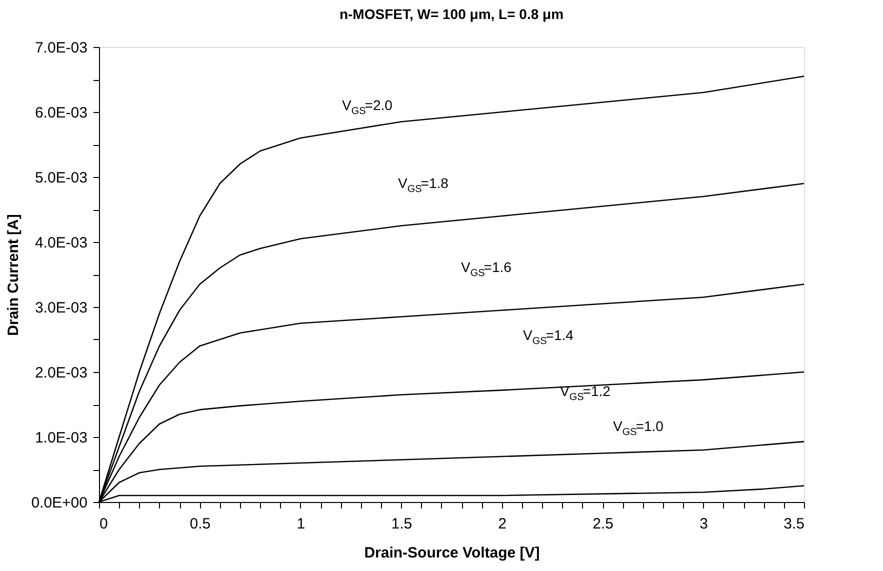 The image size is (883, 571). What do you see at coordinates (502, 524) in the screenshot?
I see `x-tick-label: 2` at bounding box center [502, 524].